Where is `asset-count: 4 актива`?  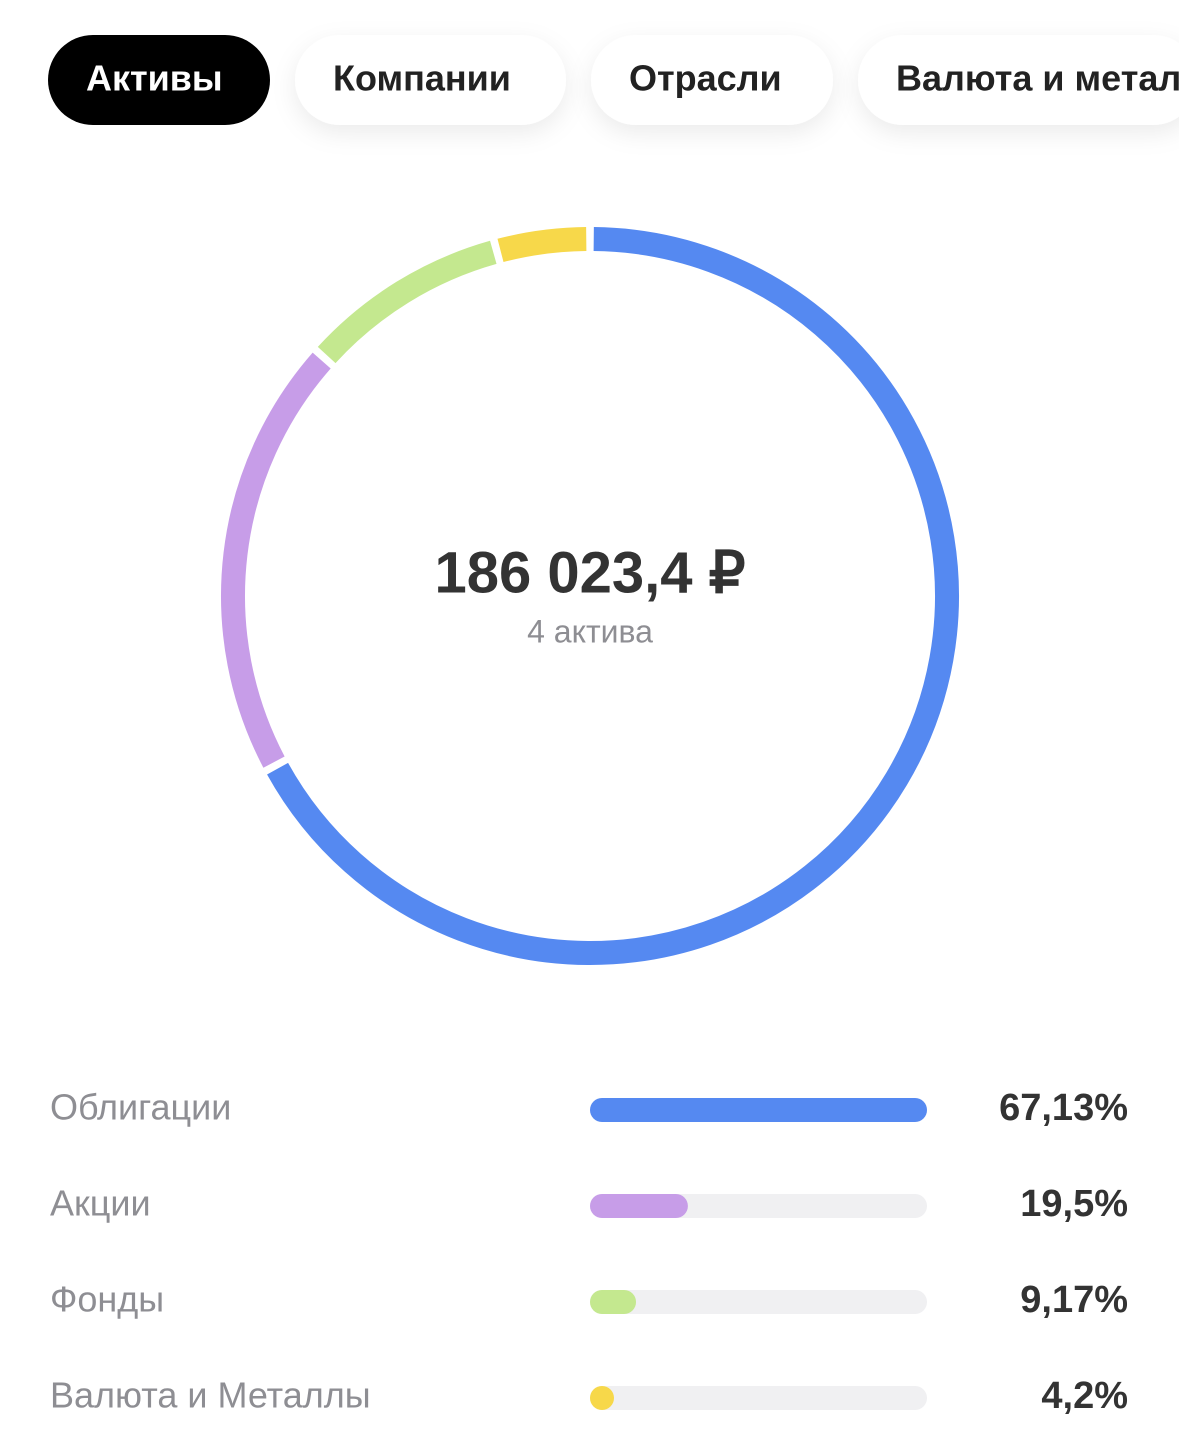
asset-count: 4 актива is located at coordinates (590, 631).